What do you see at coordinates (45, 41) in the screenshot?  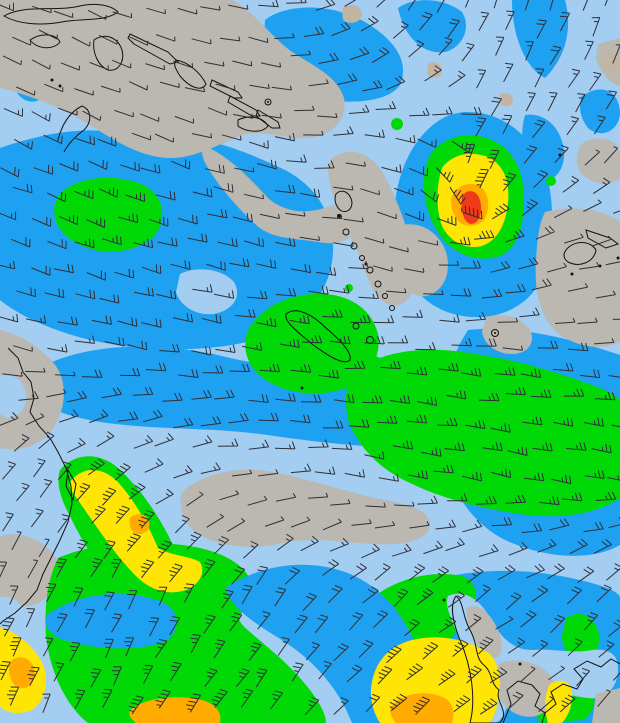 I see `coast-png-islet` at bounding box center [45, 41].